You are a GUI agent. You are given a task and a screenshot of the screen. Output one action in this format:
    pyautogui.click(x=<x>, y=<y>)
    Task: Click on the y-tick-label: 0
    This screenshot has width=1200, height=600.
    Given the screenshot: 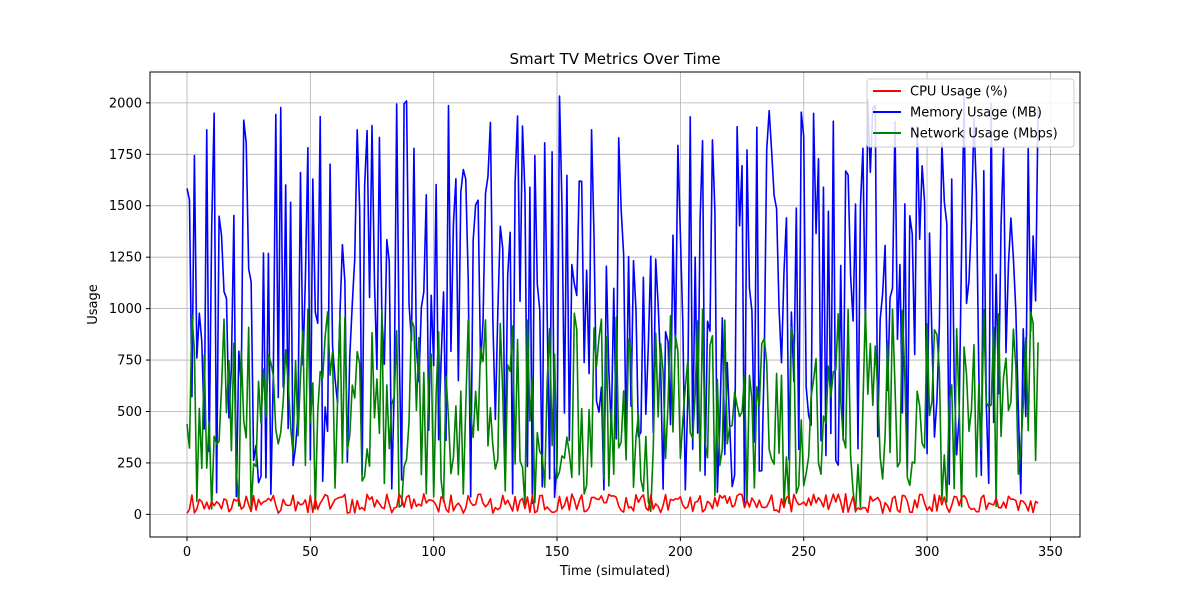 What is the action you would take?
    pyautogui.click(x=138, y=515)
    